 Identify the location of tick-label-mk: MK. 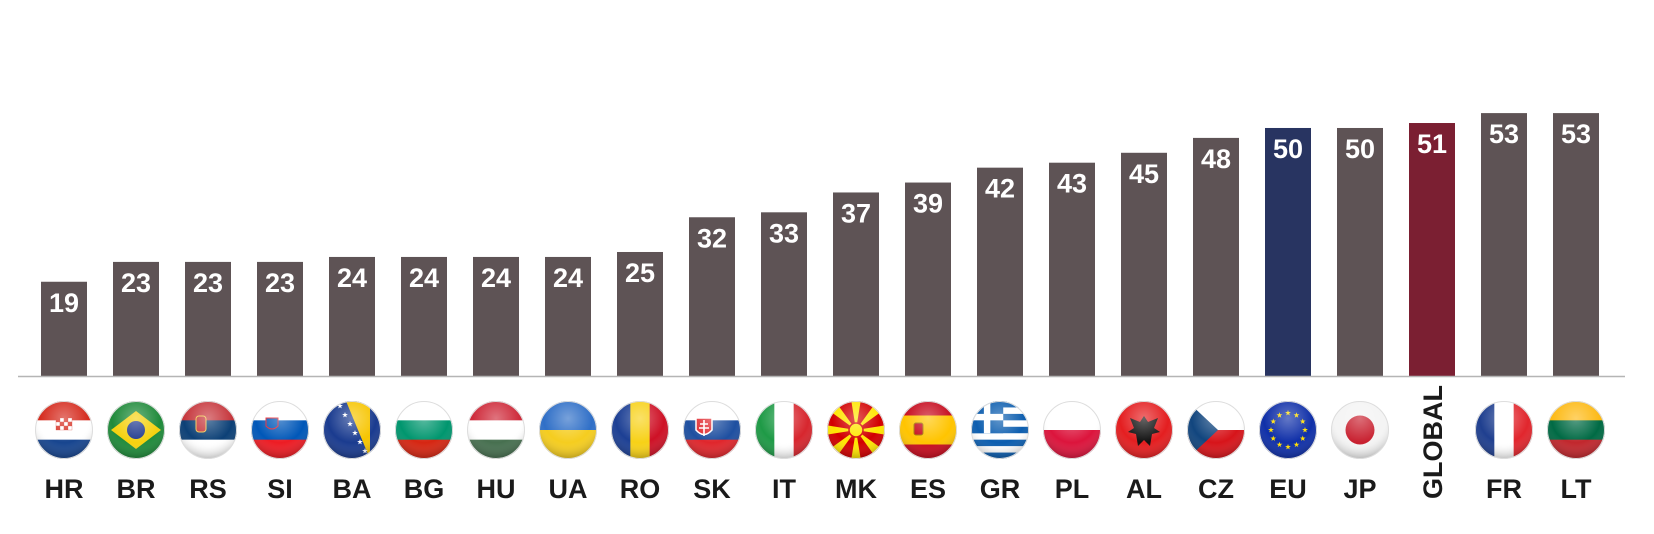
(856, 489).